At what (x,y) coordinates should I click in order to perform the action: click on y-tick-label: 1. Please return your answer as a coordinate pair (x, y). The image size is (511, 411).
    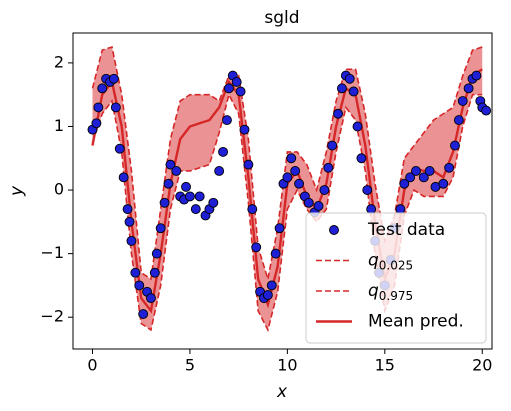
    Looking at the image, I should click on (59, 125).